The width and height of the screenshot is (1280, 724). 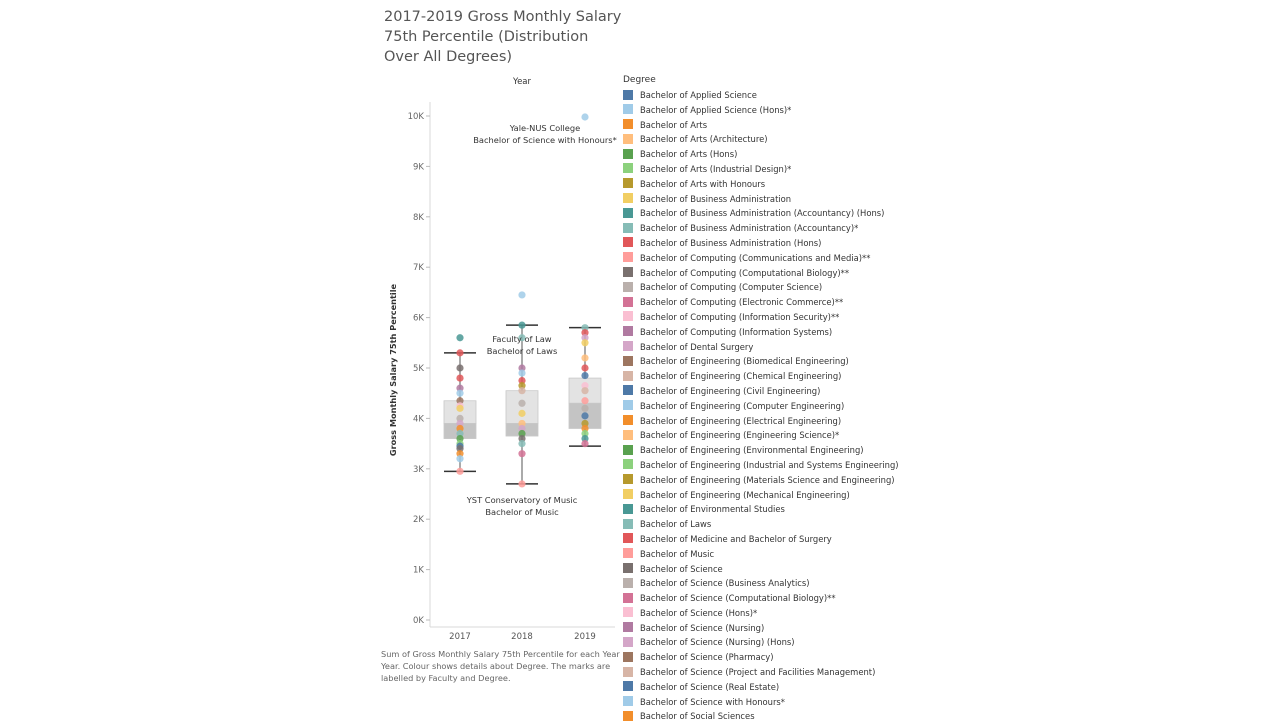 What do you see at coordinates (703, 183) in the screenshot?
I see `legend-item-label: Bachelor of Arts with Honours` at bounding box center [703, 183].